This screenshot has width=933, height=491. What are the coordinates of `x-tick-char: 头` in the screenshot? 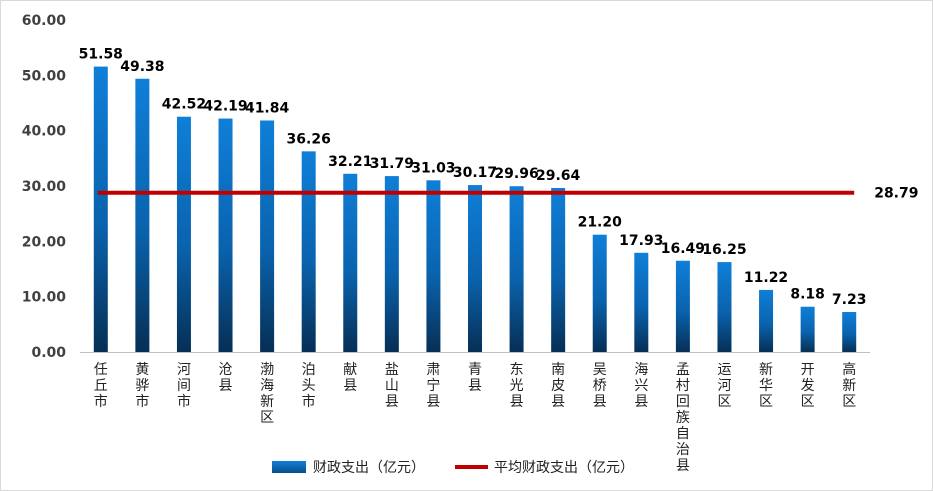 It's located at (309, 386).